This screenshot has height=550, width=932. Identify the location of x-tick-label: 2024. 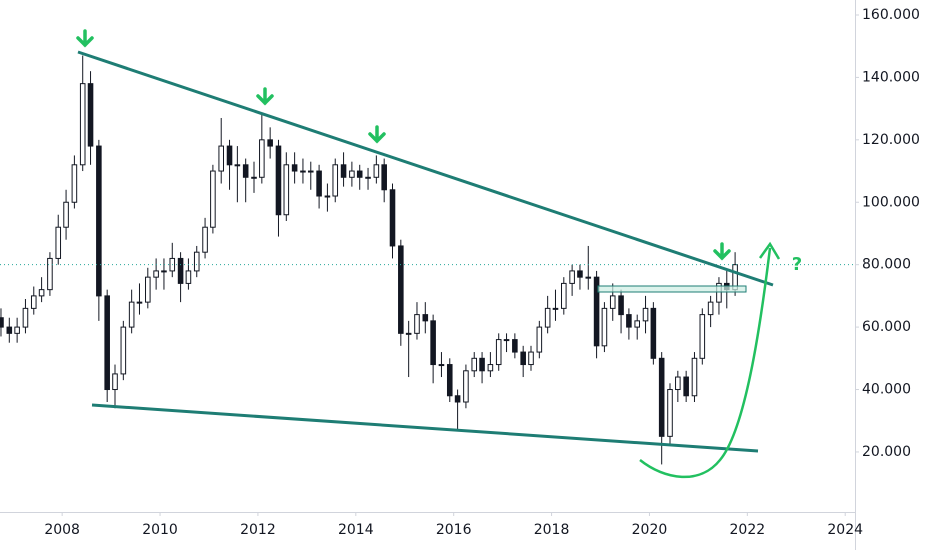
(845, 530).